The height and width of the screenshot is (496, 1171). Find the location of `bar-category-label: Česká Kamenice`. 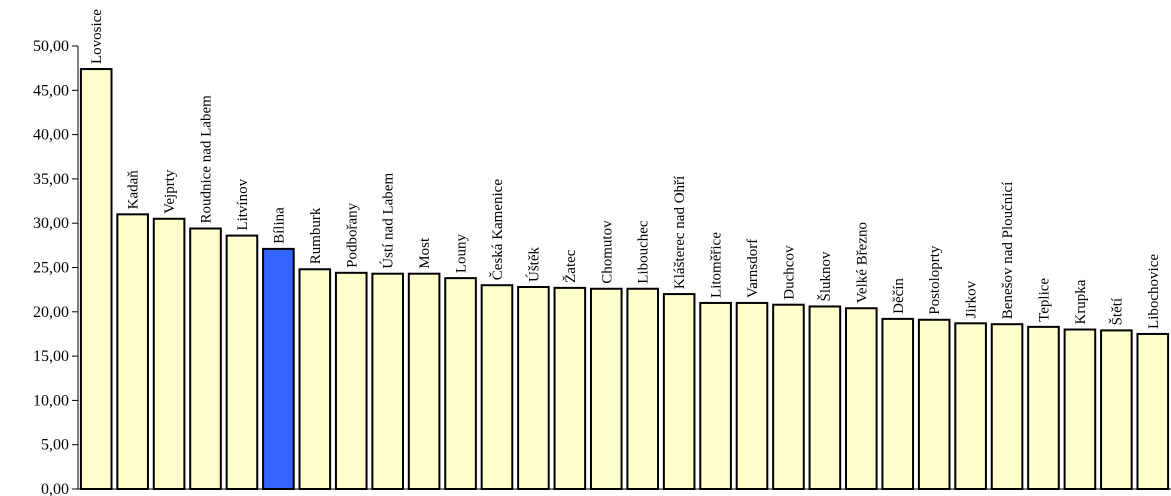

bar-category-label: Česká Kamenice is located at coordinates (497, 230).